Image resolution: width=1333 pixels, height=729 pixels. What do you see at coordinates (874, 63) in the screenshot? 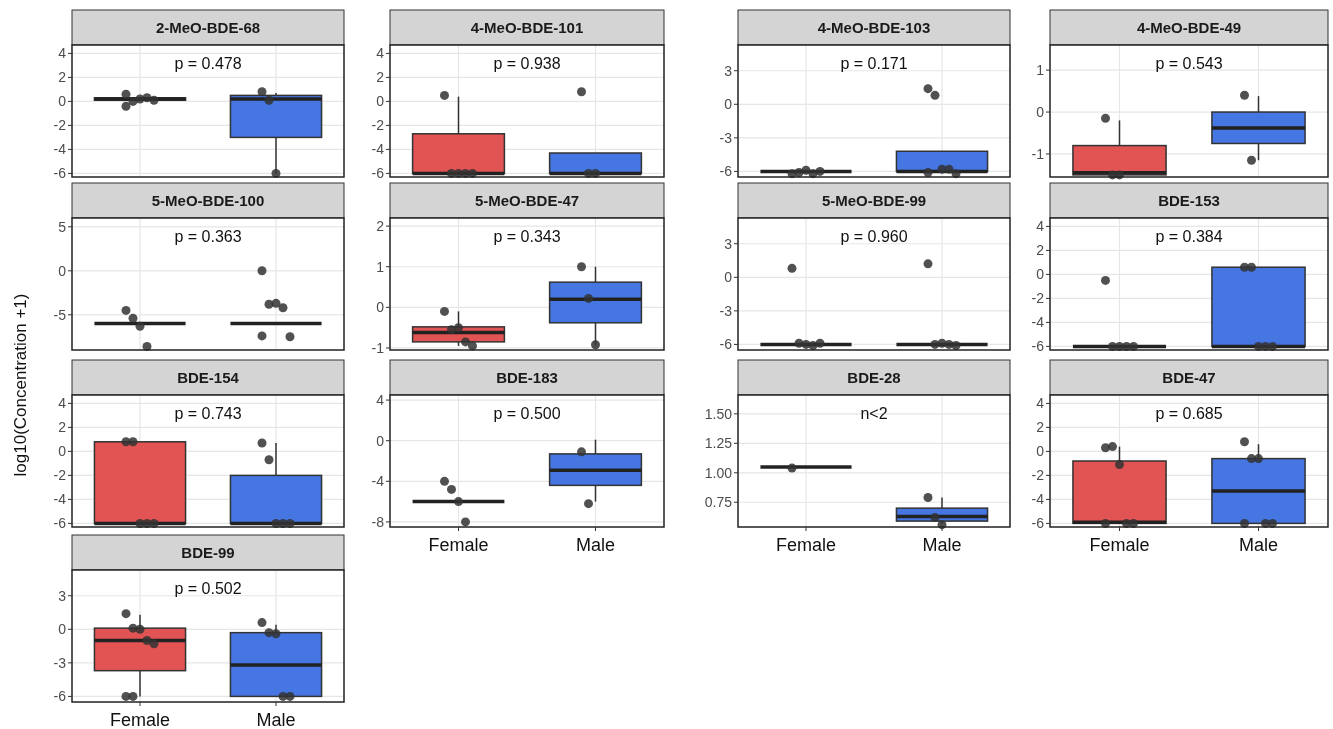
I see `annotation: p = 0.171` at bounding box center [874, 63].